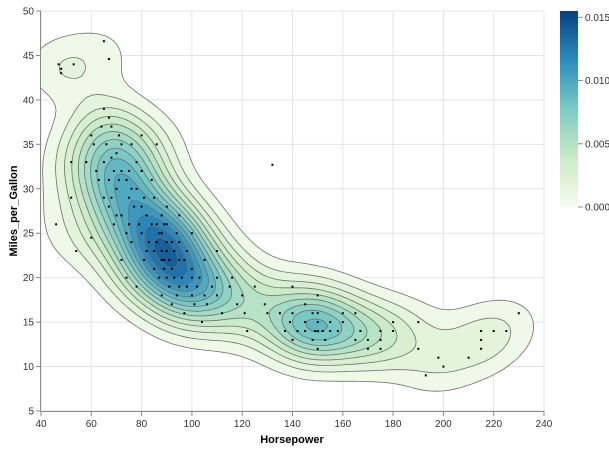 This screenshot has height=451, width=609. What do you see at coordinates (41, 424) in the screenshot?
I see `x-tick-label: 40` at bounding box center [41, 424].